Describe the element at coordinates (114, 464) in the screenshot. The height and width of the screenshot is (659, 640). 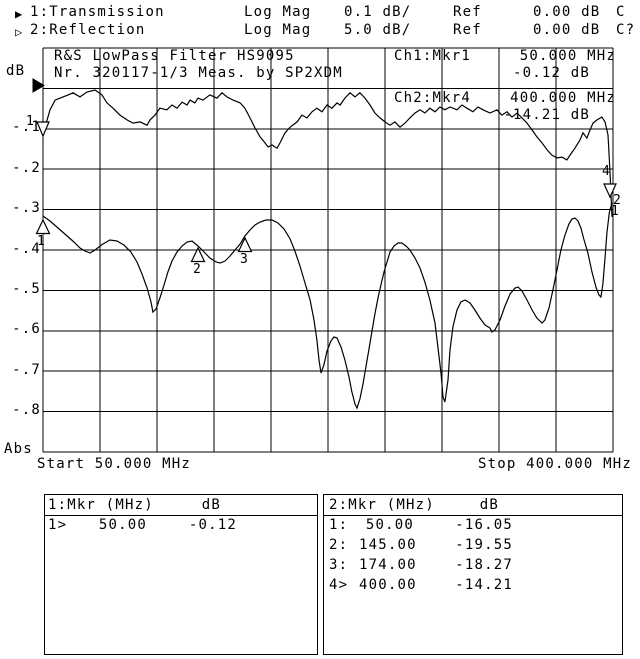
I see `start-freq-label: Start 50.000 MHz` at that location.